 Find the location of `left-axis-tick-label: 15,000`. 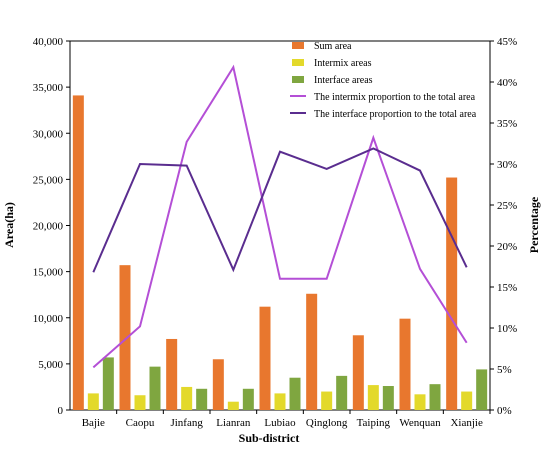

left-axis-tick-label: 15,000 is located at coordinates (48, 273).